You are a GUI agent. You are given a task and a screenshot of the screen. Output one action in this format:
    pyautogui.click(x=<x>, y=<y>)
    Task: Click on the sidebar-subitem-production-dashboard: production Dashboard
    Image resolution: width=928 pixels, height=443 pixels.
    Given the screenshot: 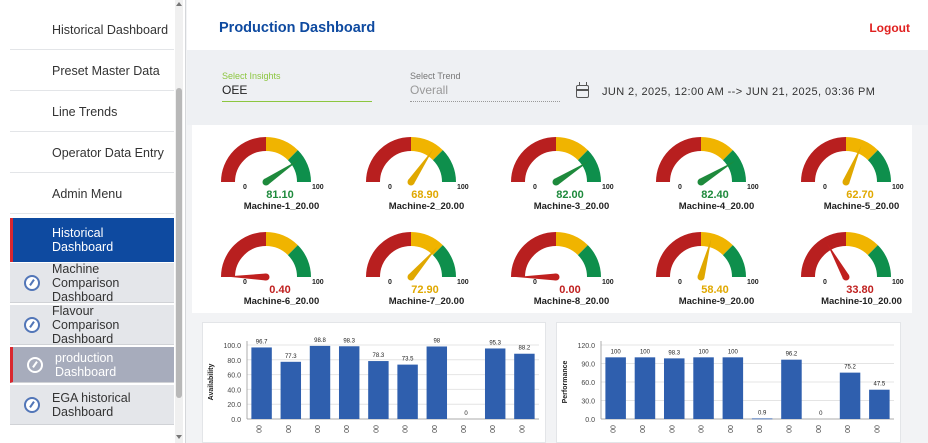 What is the action you would take?
    pyautogui.click(x=92, y=365)
    